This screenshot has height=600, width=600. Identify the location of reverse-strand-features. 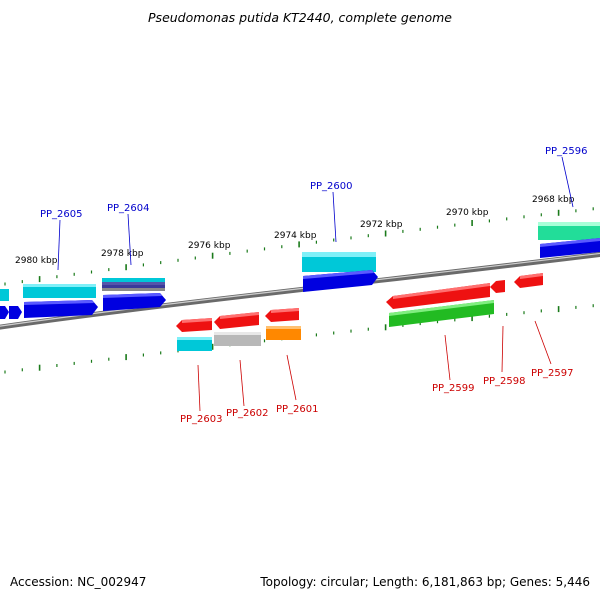
(359, 312).